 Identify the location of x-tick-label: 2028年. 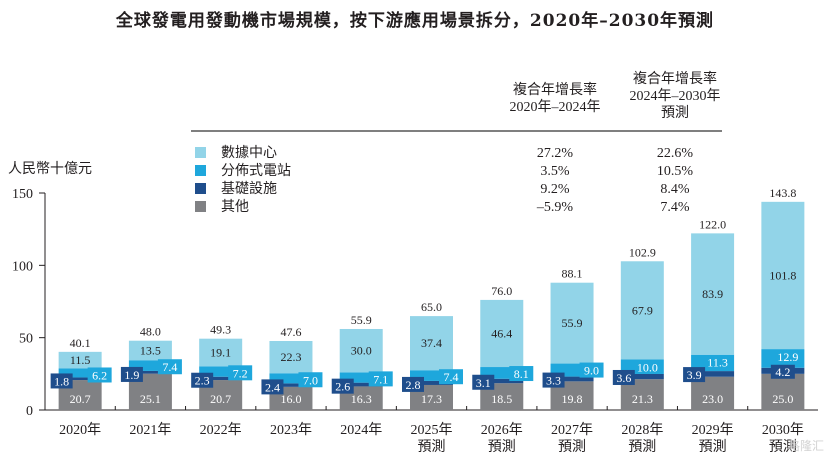
(642, 430).